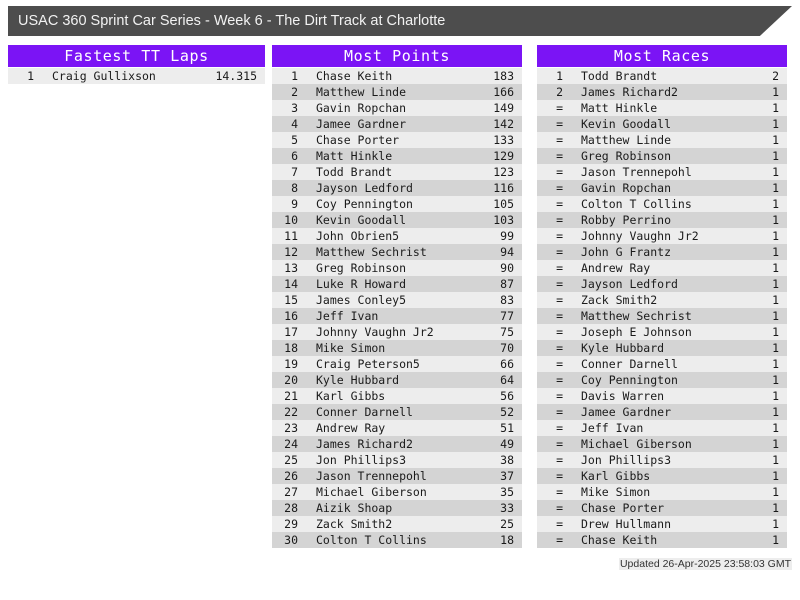 This screenshot has width=800, height=600. What do you see at coordinates (507, 428) in the screenshot?
I see `row-value: 51` at bounding box center [507, 428].